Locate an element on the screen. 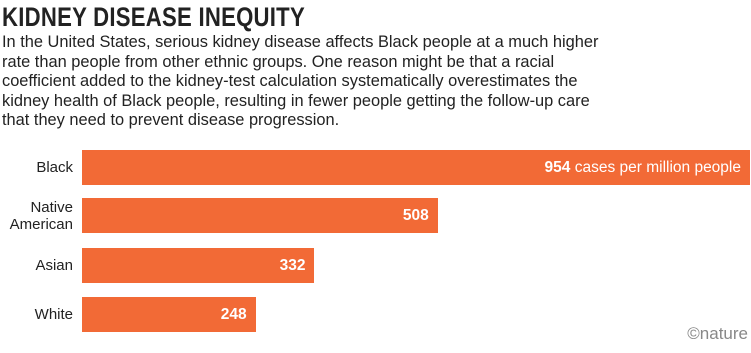 The height and width of the screenshot is (353, 751). bar: 332 is located at coordinates (198, 265).